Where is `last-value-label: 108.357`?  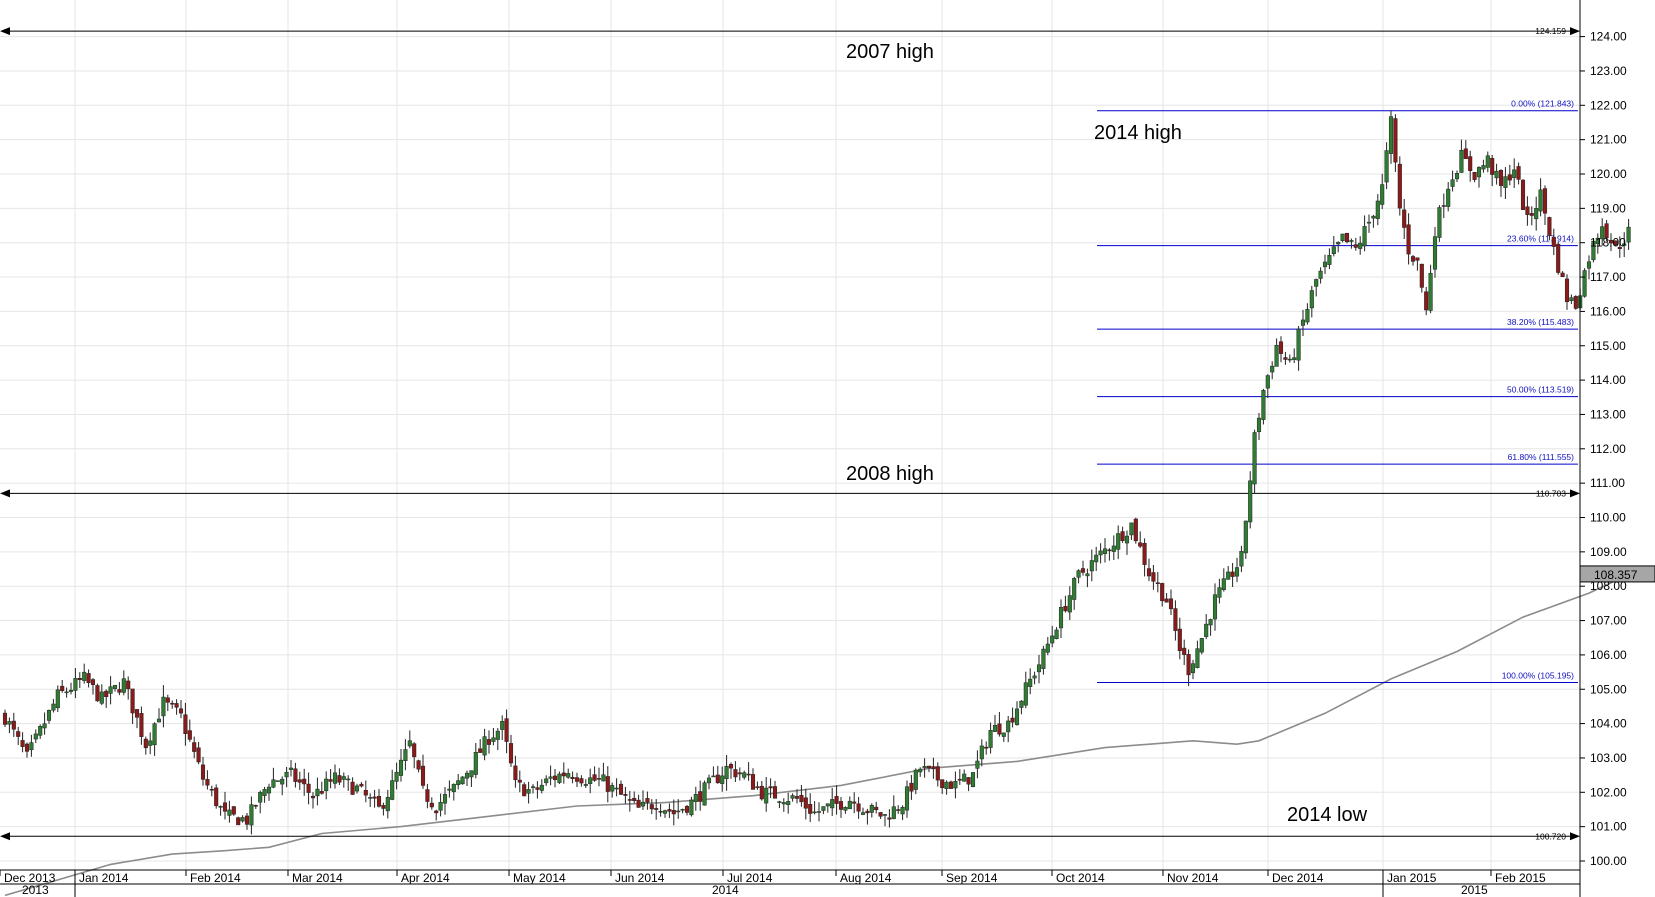
last-value-label: 108.357 is located at coordinates (1616, 575).